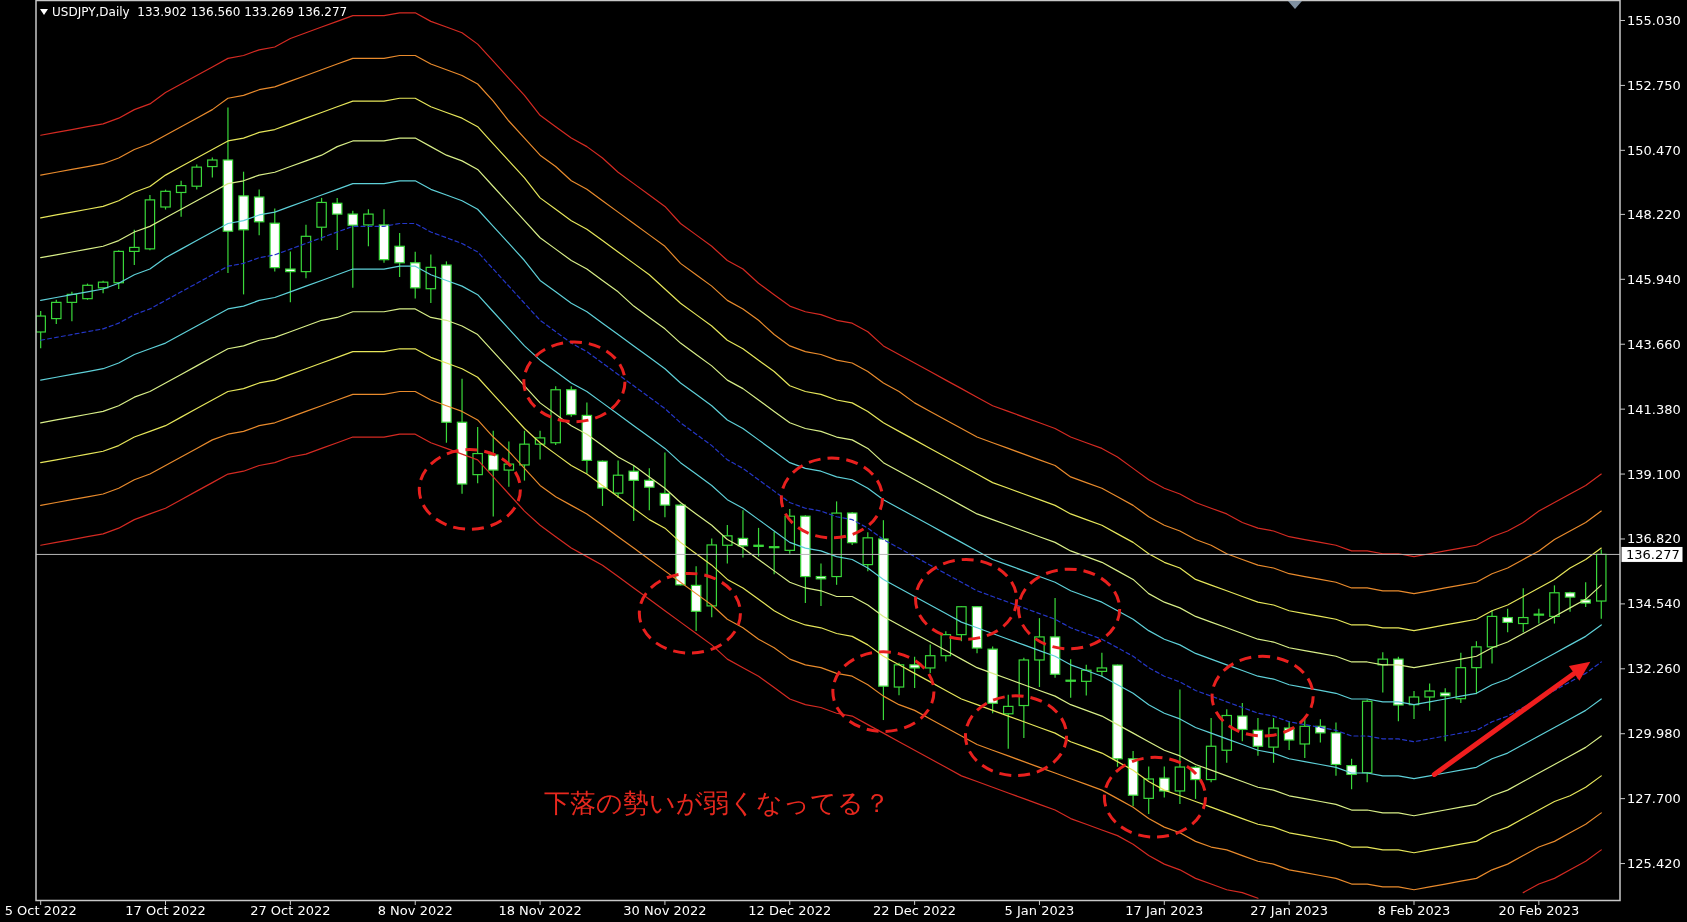 The image size is (1687, 922). Describe the element at coordinates (1654, 150) in the screenshot. I see `y-tick-label: 150.470` at that location.